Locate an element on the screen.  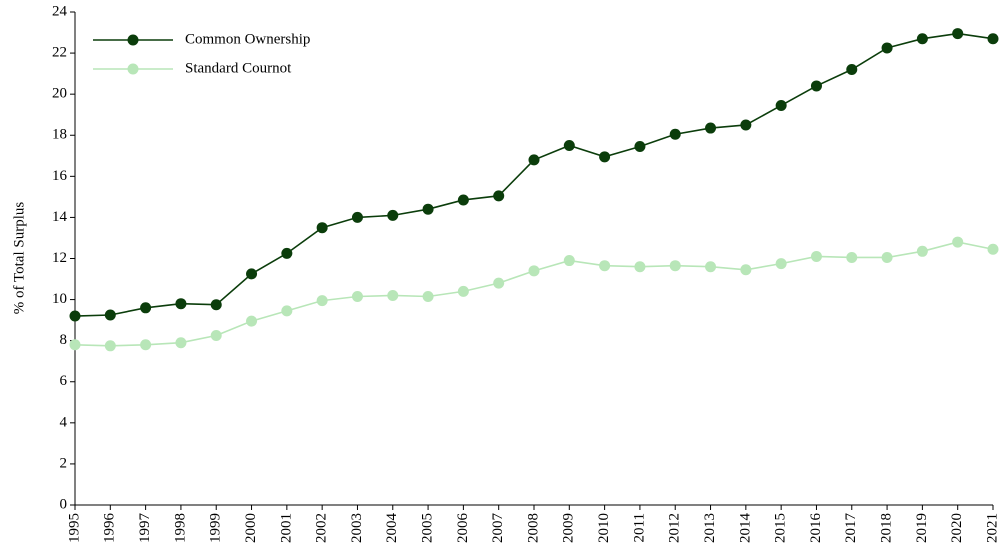
x-tick-label: 1999 is located at coordinates (216, 528).